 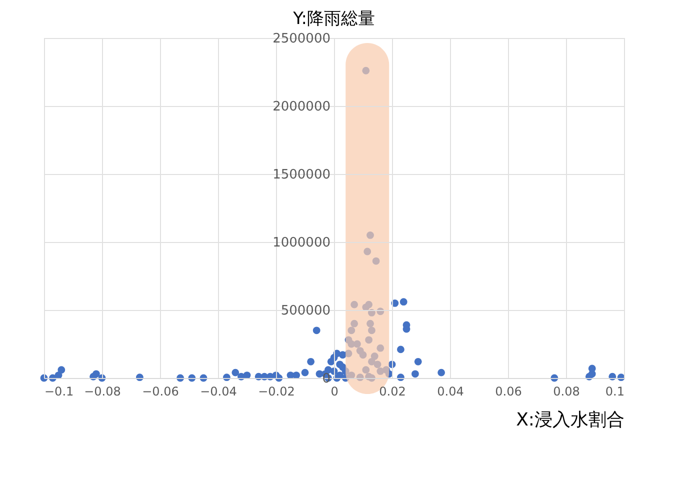 What do you see at coordinates (333, 19) in the screenshot?
I see `chart-title: Y:降雨総量` at bounding box center [333, 19].